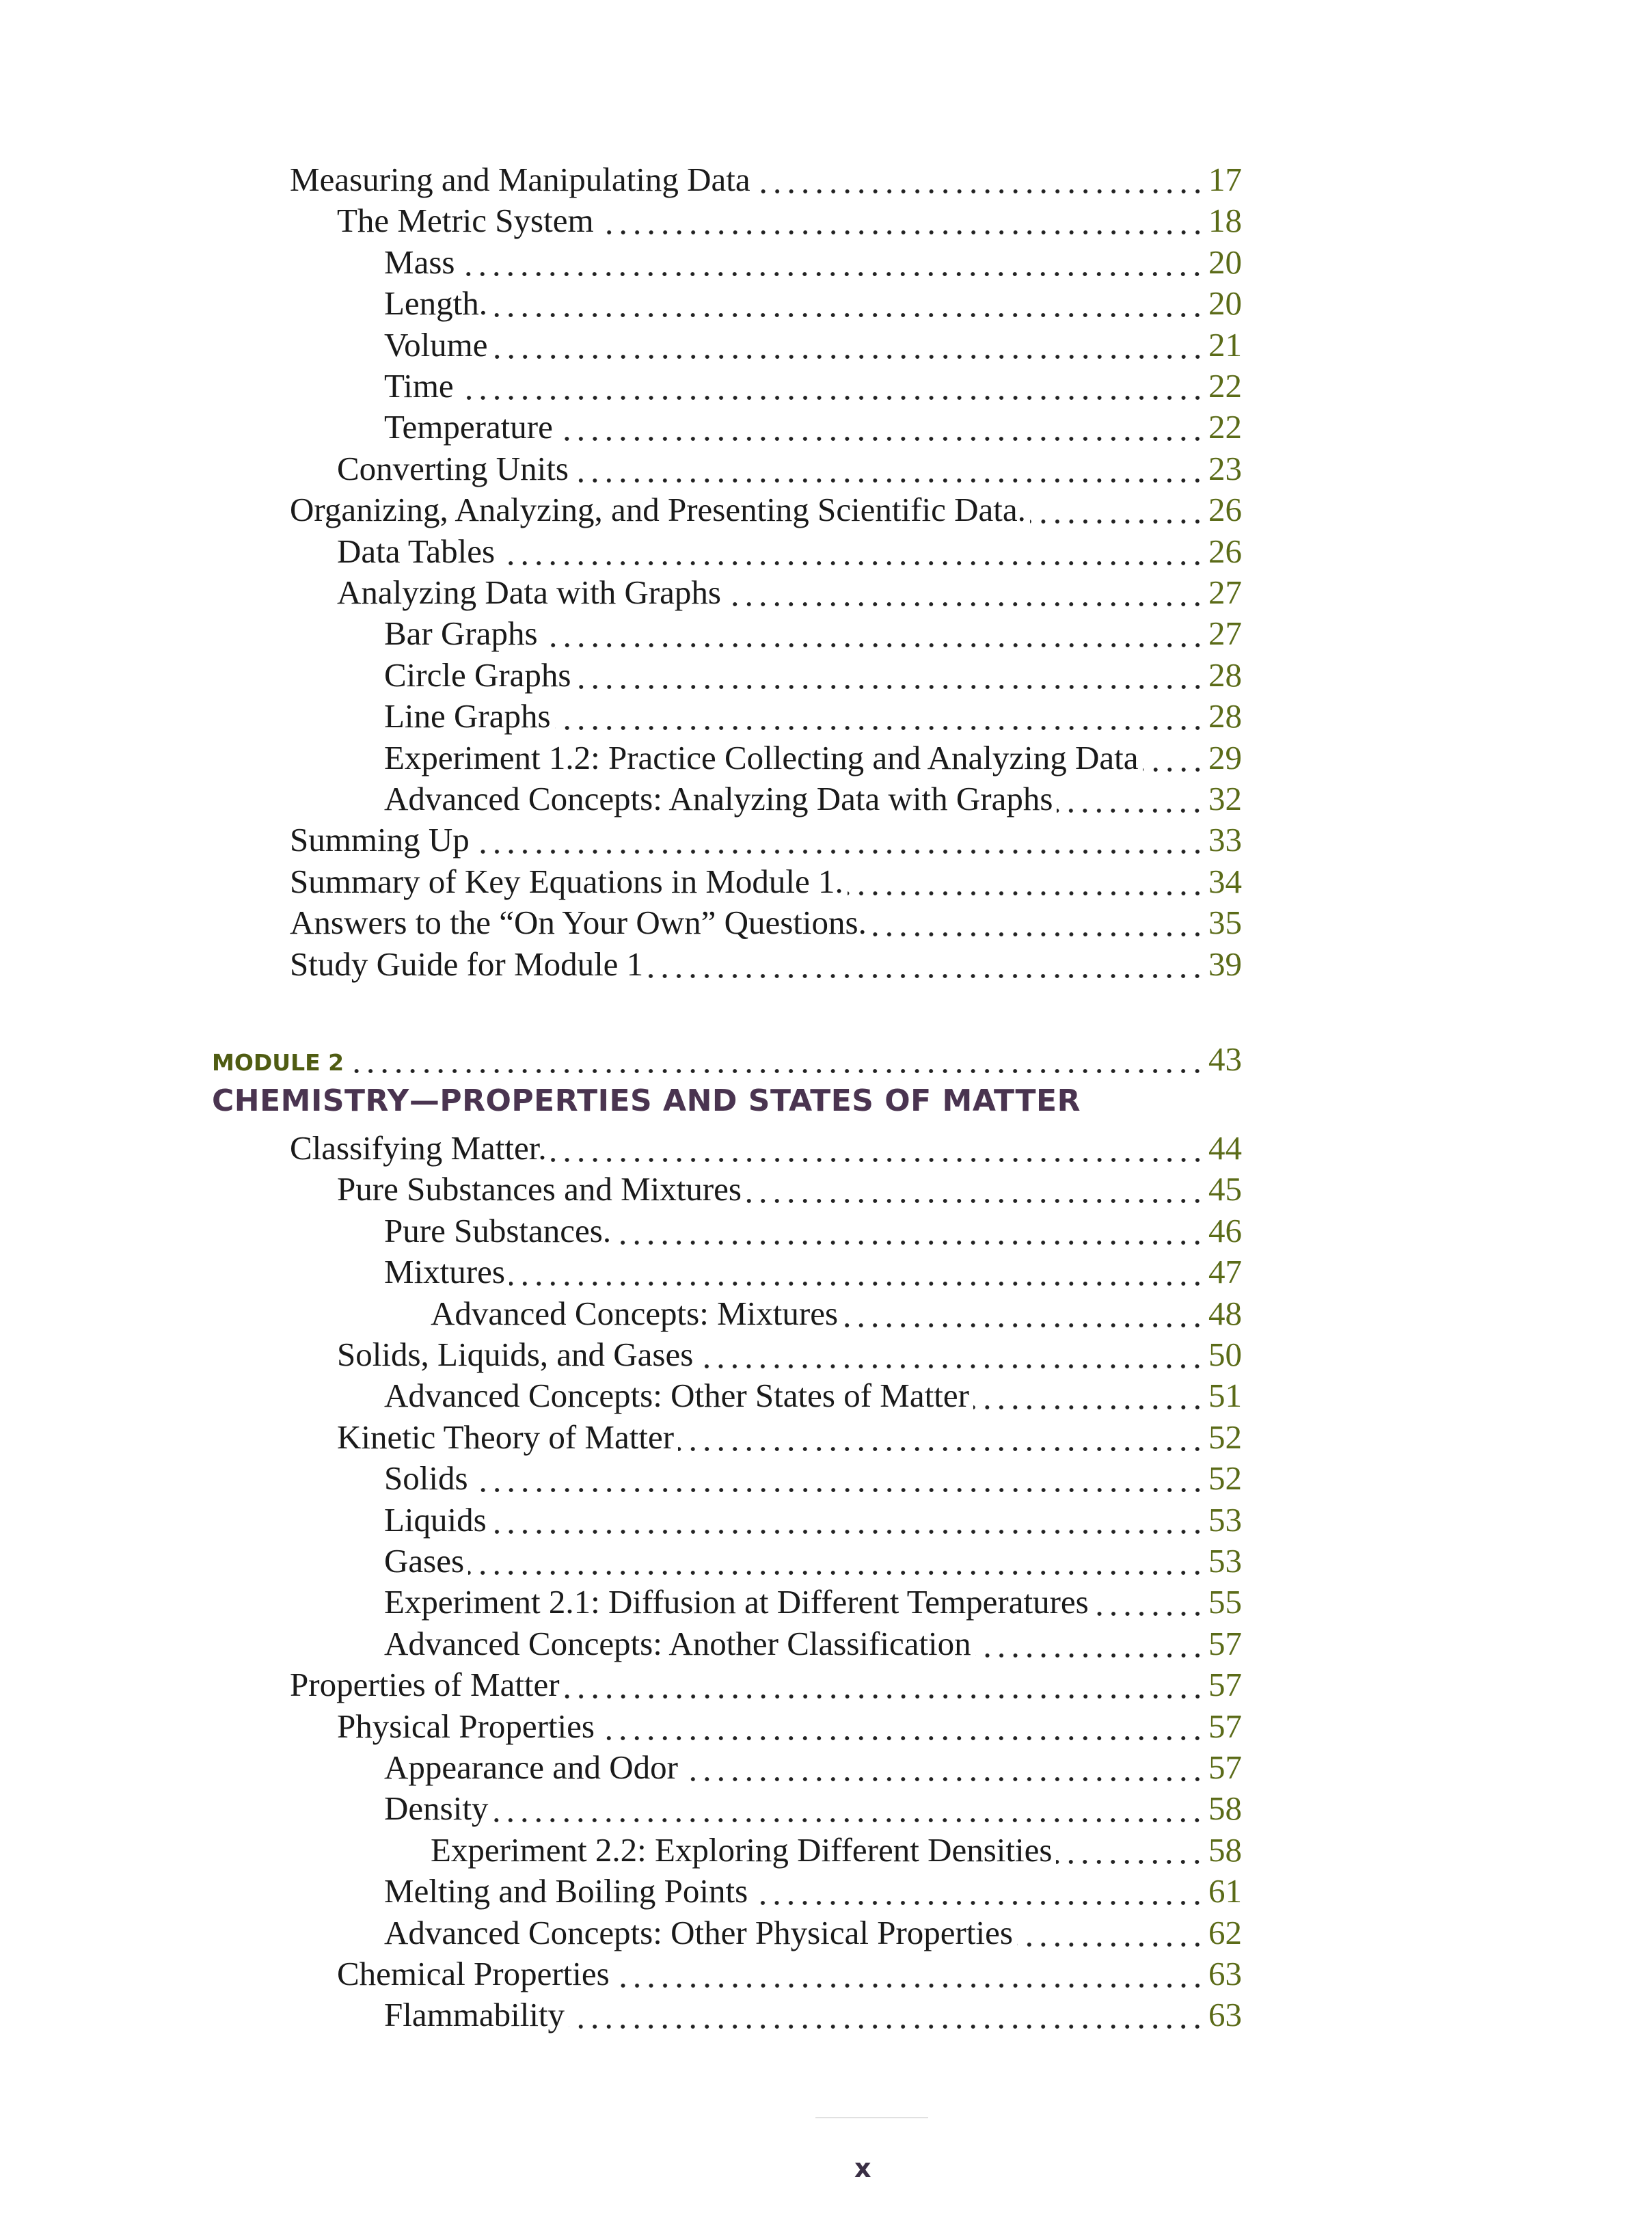 This screenshot has width=1652, height=2231. I want to click on toc-entry: Pure Substances and Mixtures 45, so click(789, 1190).